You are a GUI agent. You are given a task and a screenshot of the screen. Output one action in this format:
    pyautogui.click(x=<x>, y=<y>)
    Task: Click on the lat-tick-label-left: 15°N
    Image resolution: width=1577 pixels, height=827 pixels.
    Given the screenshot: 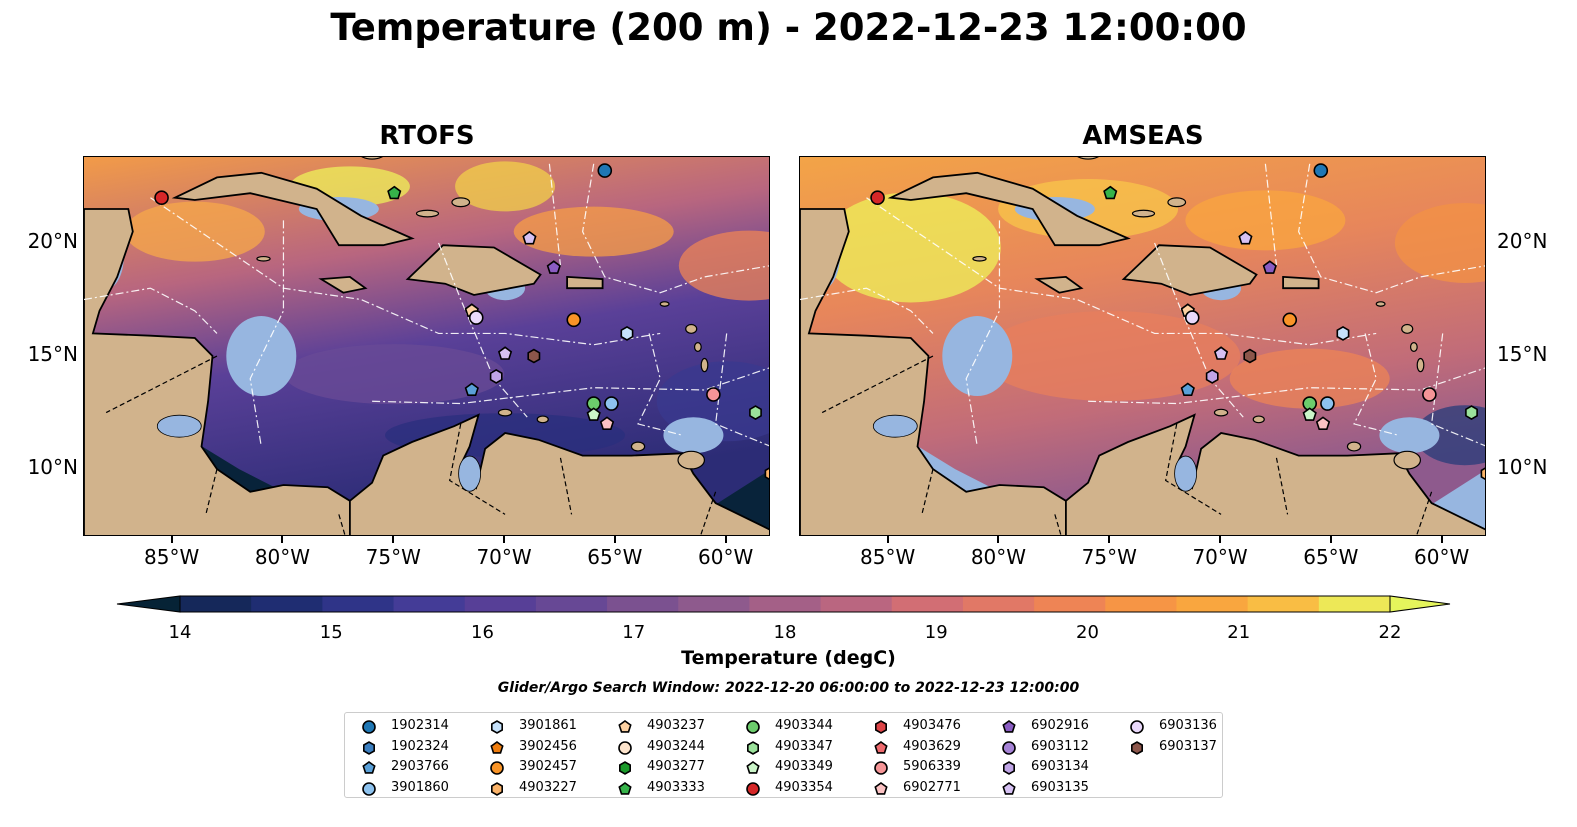 What is the action you would take?
    pyautogui.click(x=52, y=354)
    